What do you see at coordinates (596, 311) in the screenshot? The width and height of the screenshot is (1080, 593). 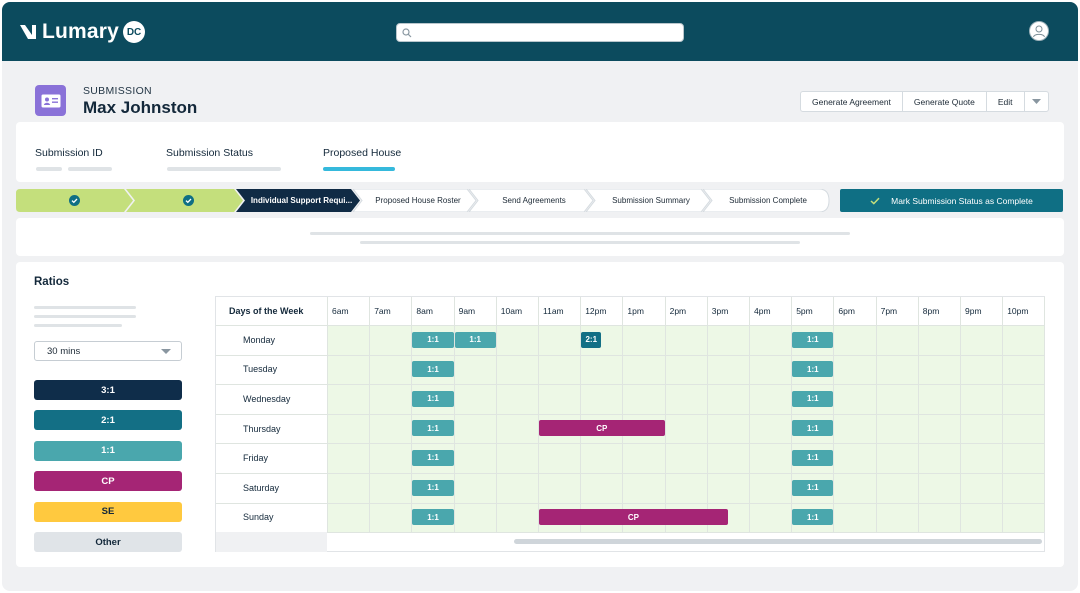 I see `hour-header: 12pm` at bounding box center [596, 311].